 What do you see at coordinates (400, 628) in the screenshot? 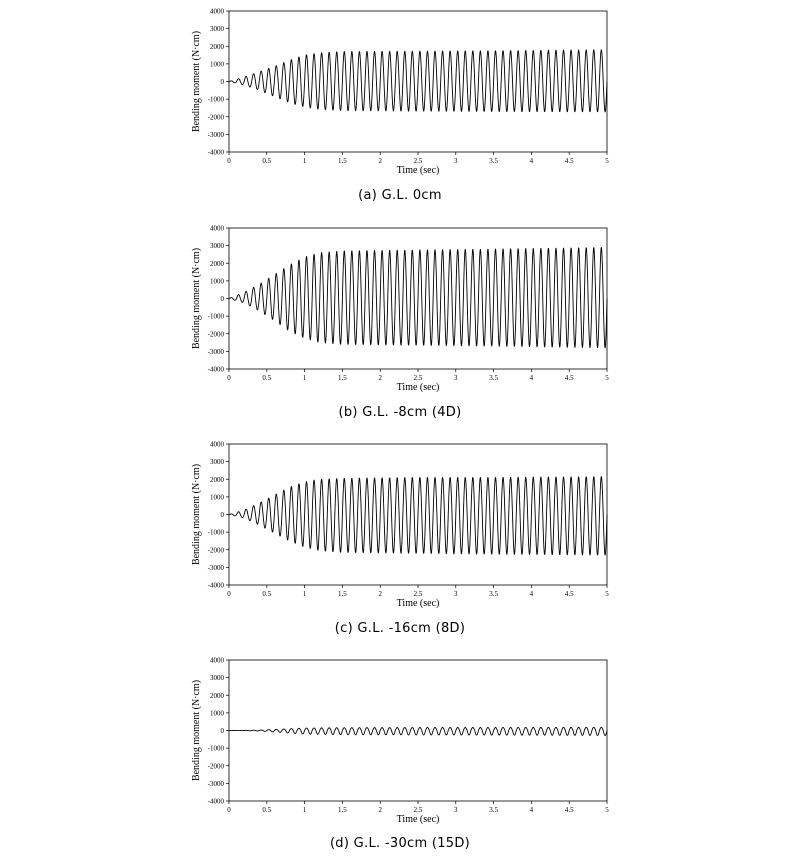
I see `panel-caption: (c) G.L. -16cm (8D)` at bounding box center [400, 628].